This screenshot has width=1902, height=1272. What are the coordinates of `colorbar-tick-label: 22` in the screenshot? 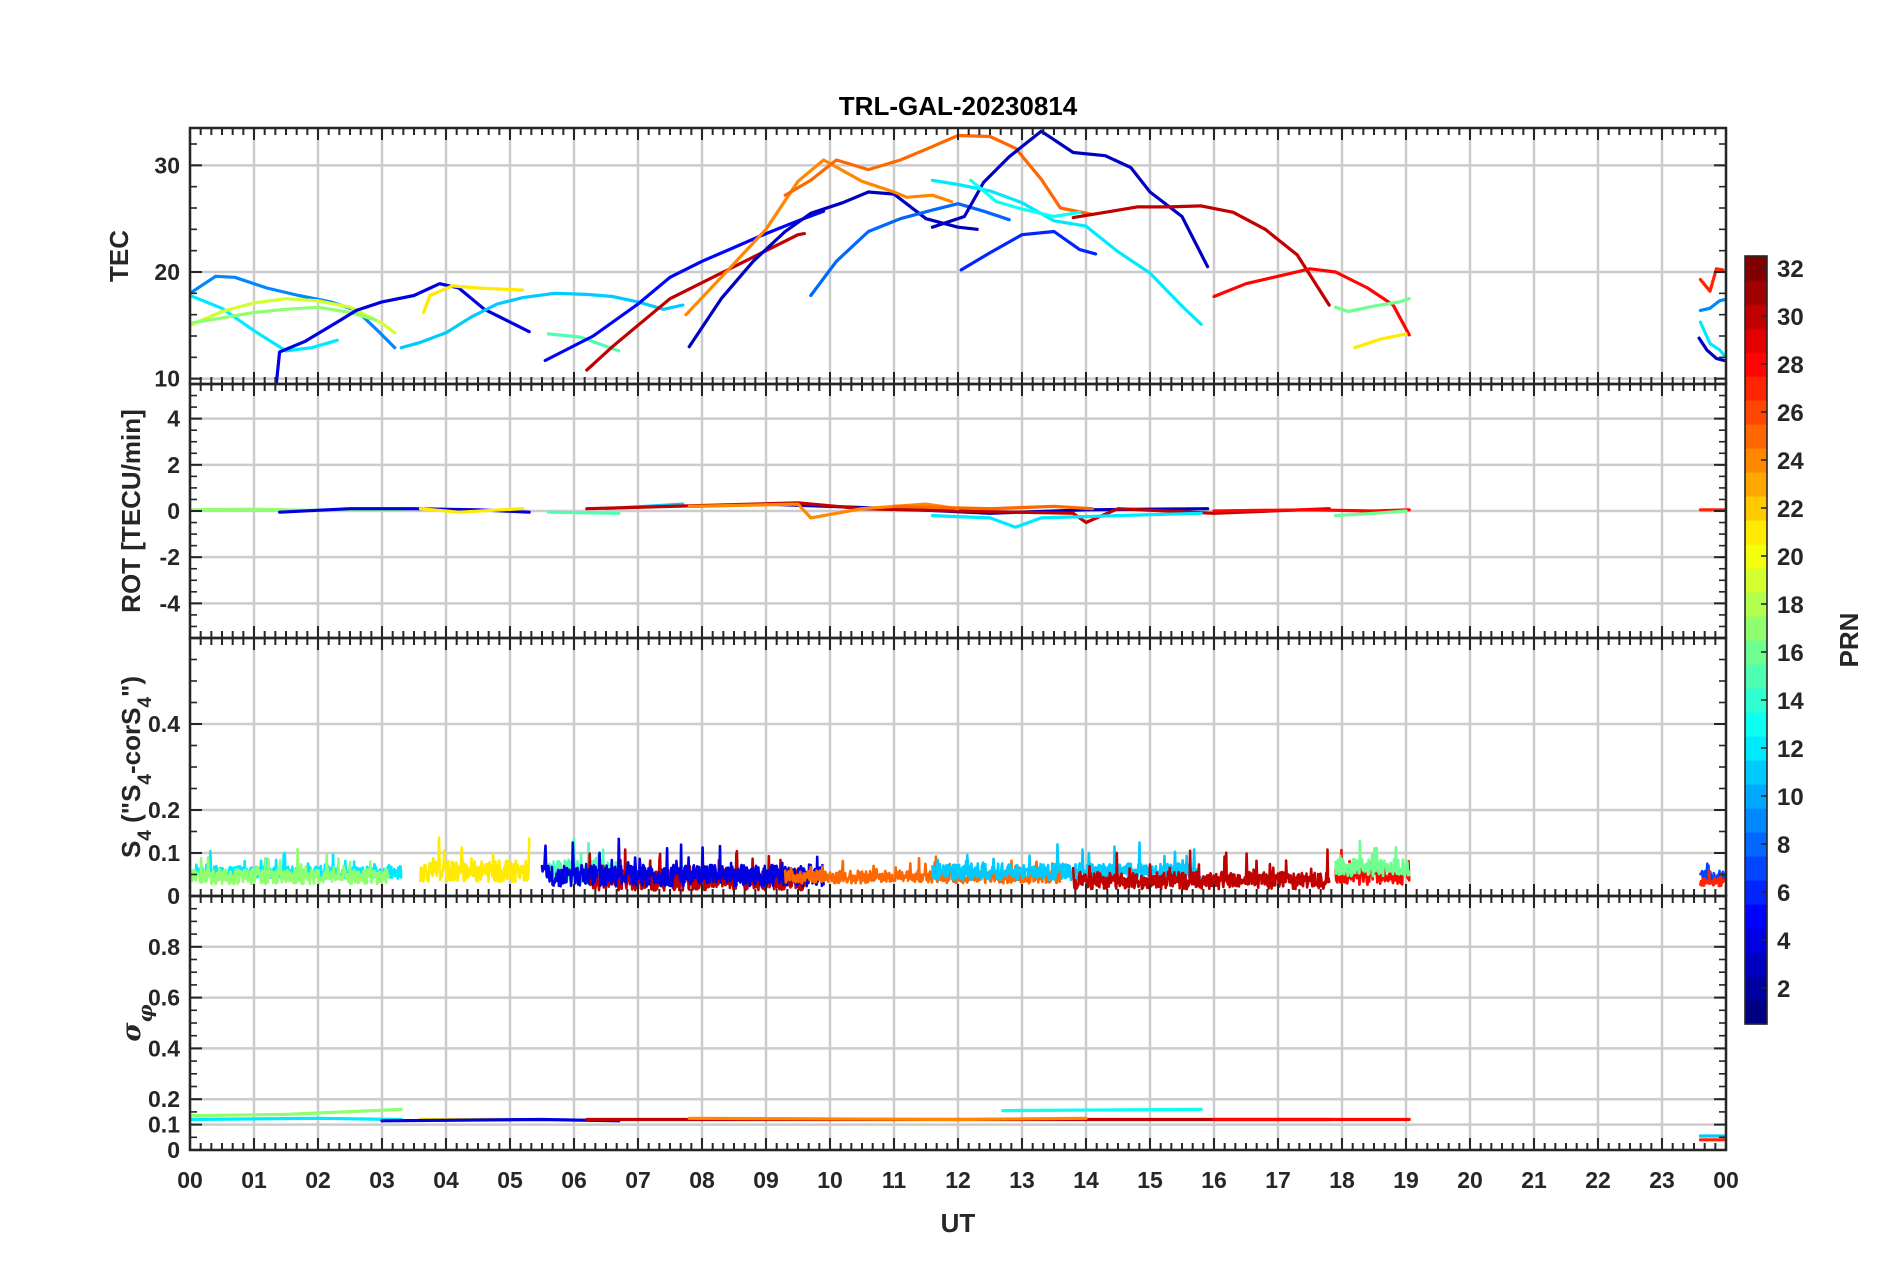 It's located at (1790, 509).